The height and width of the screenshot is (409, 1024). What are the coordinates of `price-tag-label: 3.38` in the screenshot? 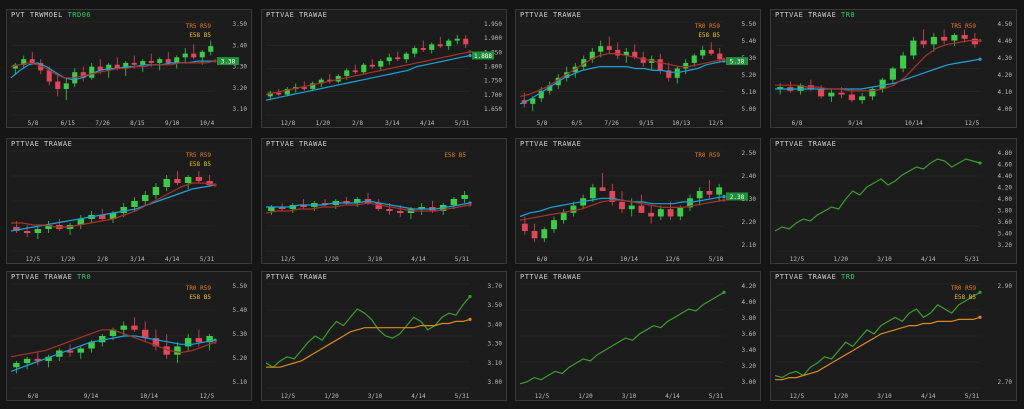 It's located at (228, 62).